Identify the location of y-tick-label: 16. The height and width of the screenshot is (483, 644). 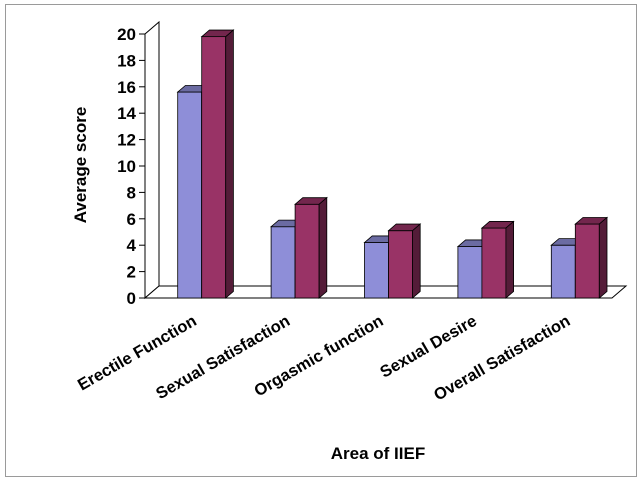
(126, 87).